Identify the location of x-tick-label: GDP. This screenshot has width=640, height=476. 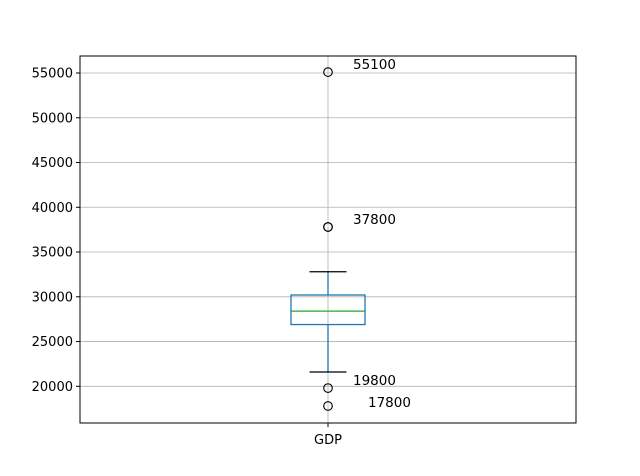
(328, 440).